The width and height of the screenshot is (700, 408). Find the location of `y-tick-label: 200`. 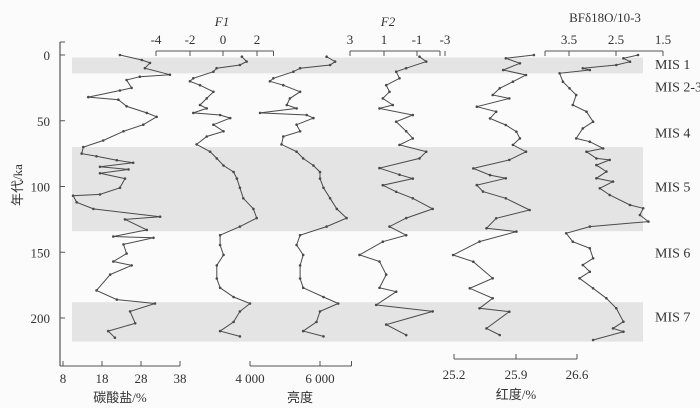

y-tick-label: 200 is located at coordinates (41, 318).